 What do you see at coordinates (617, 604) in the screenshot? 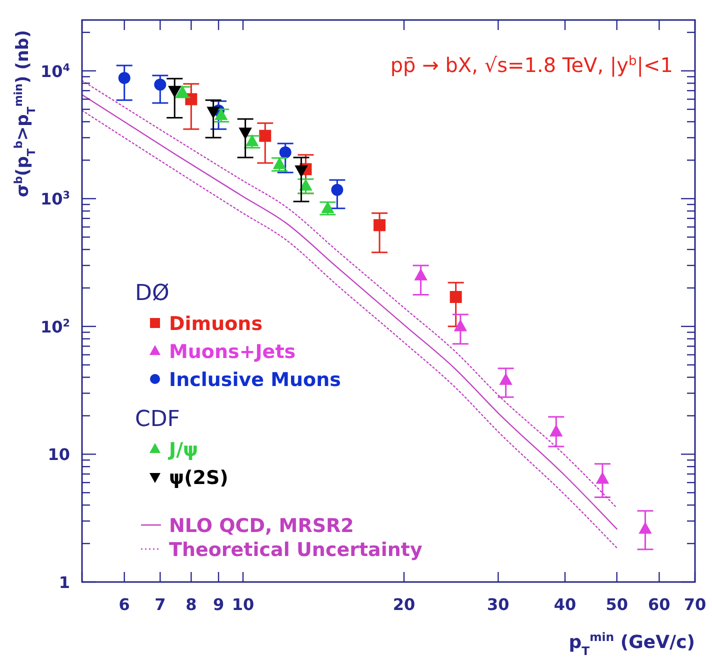
I see `x-tick-label: 50` at bounding box center [617, 604].